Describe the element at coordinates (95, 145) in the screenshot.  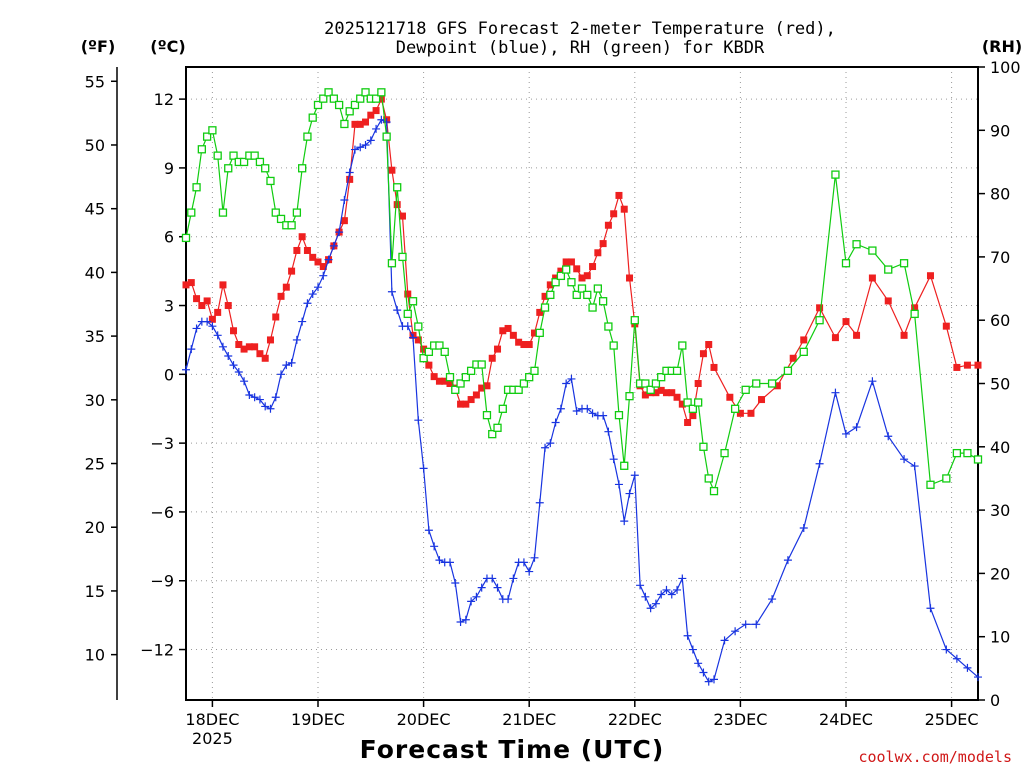
I see `fahrenheit-tick-label: 50` at that location.